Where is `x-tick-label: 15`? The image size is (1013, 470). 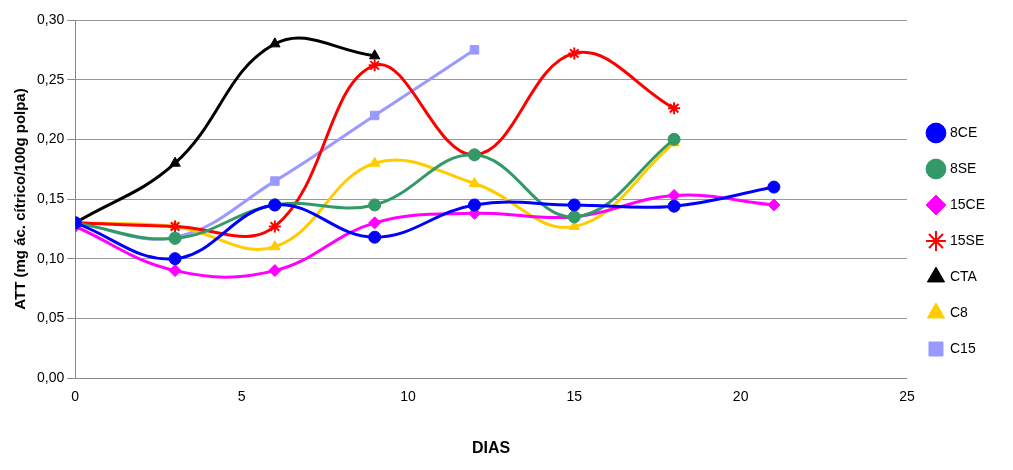
x-tick-label: 15 is located at coordinates (574, 396).